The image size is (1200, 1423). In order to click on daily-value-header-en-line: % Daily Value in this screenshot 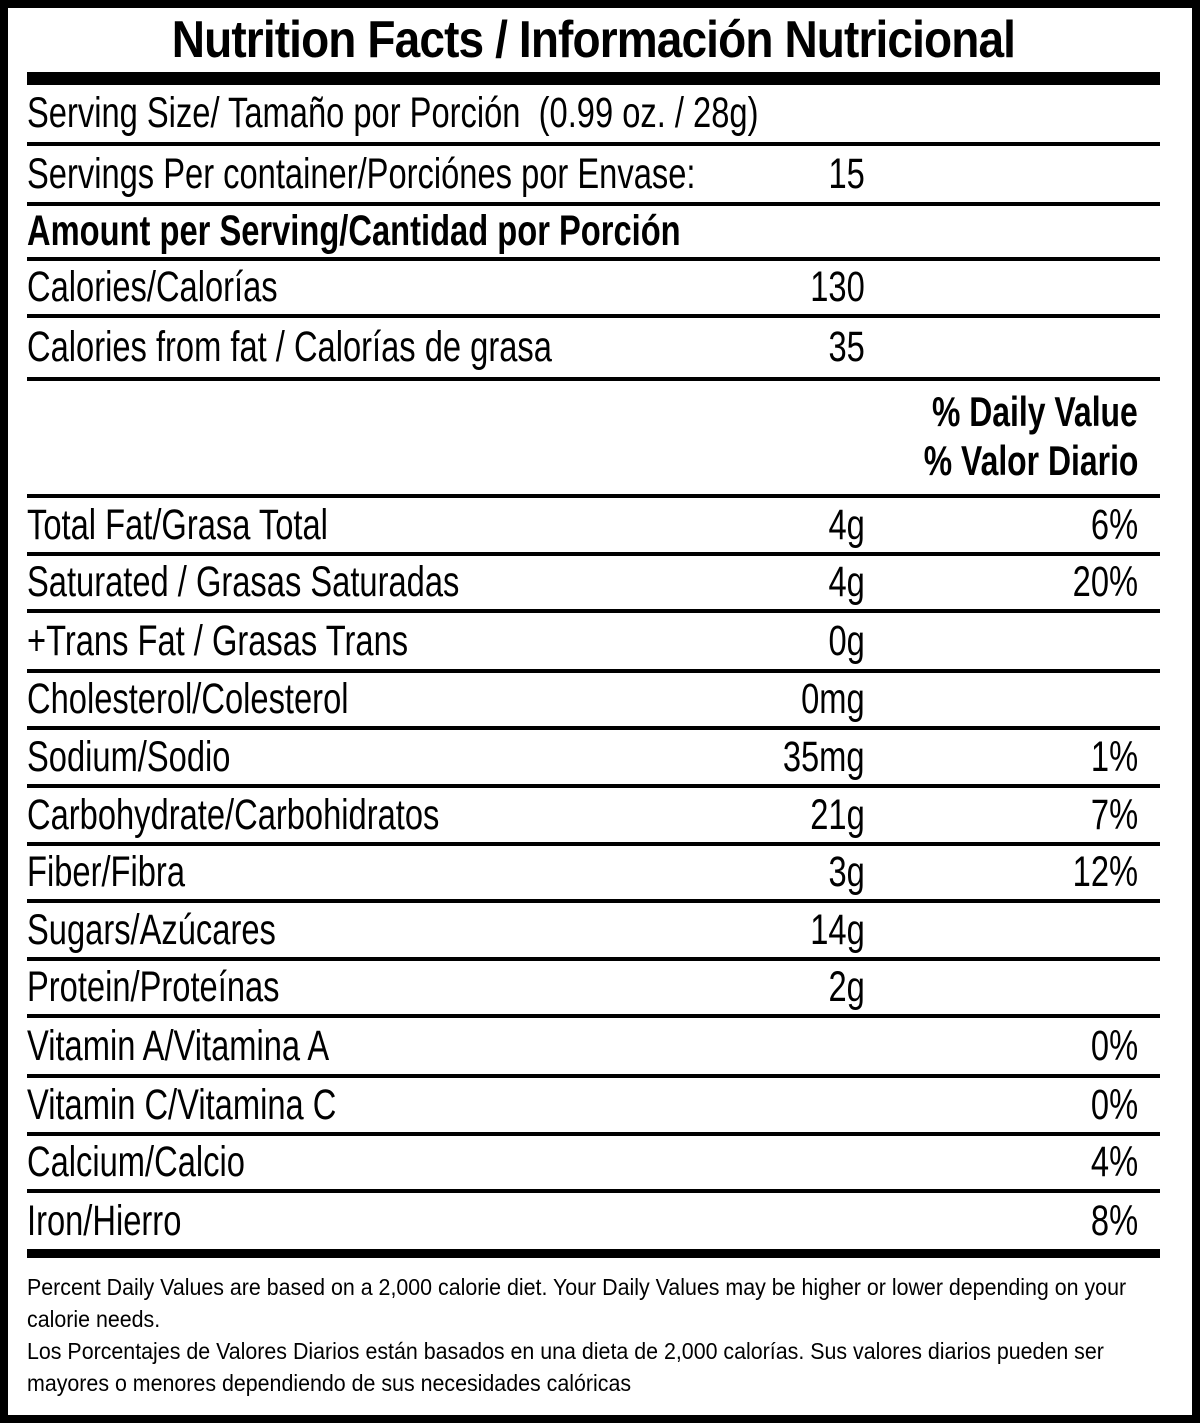, I will do `click(582, 412)`.